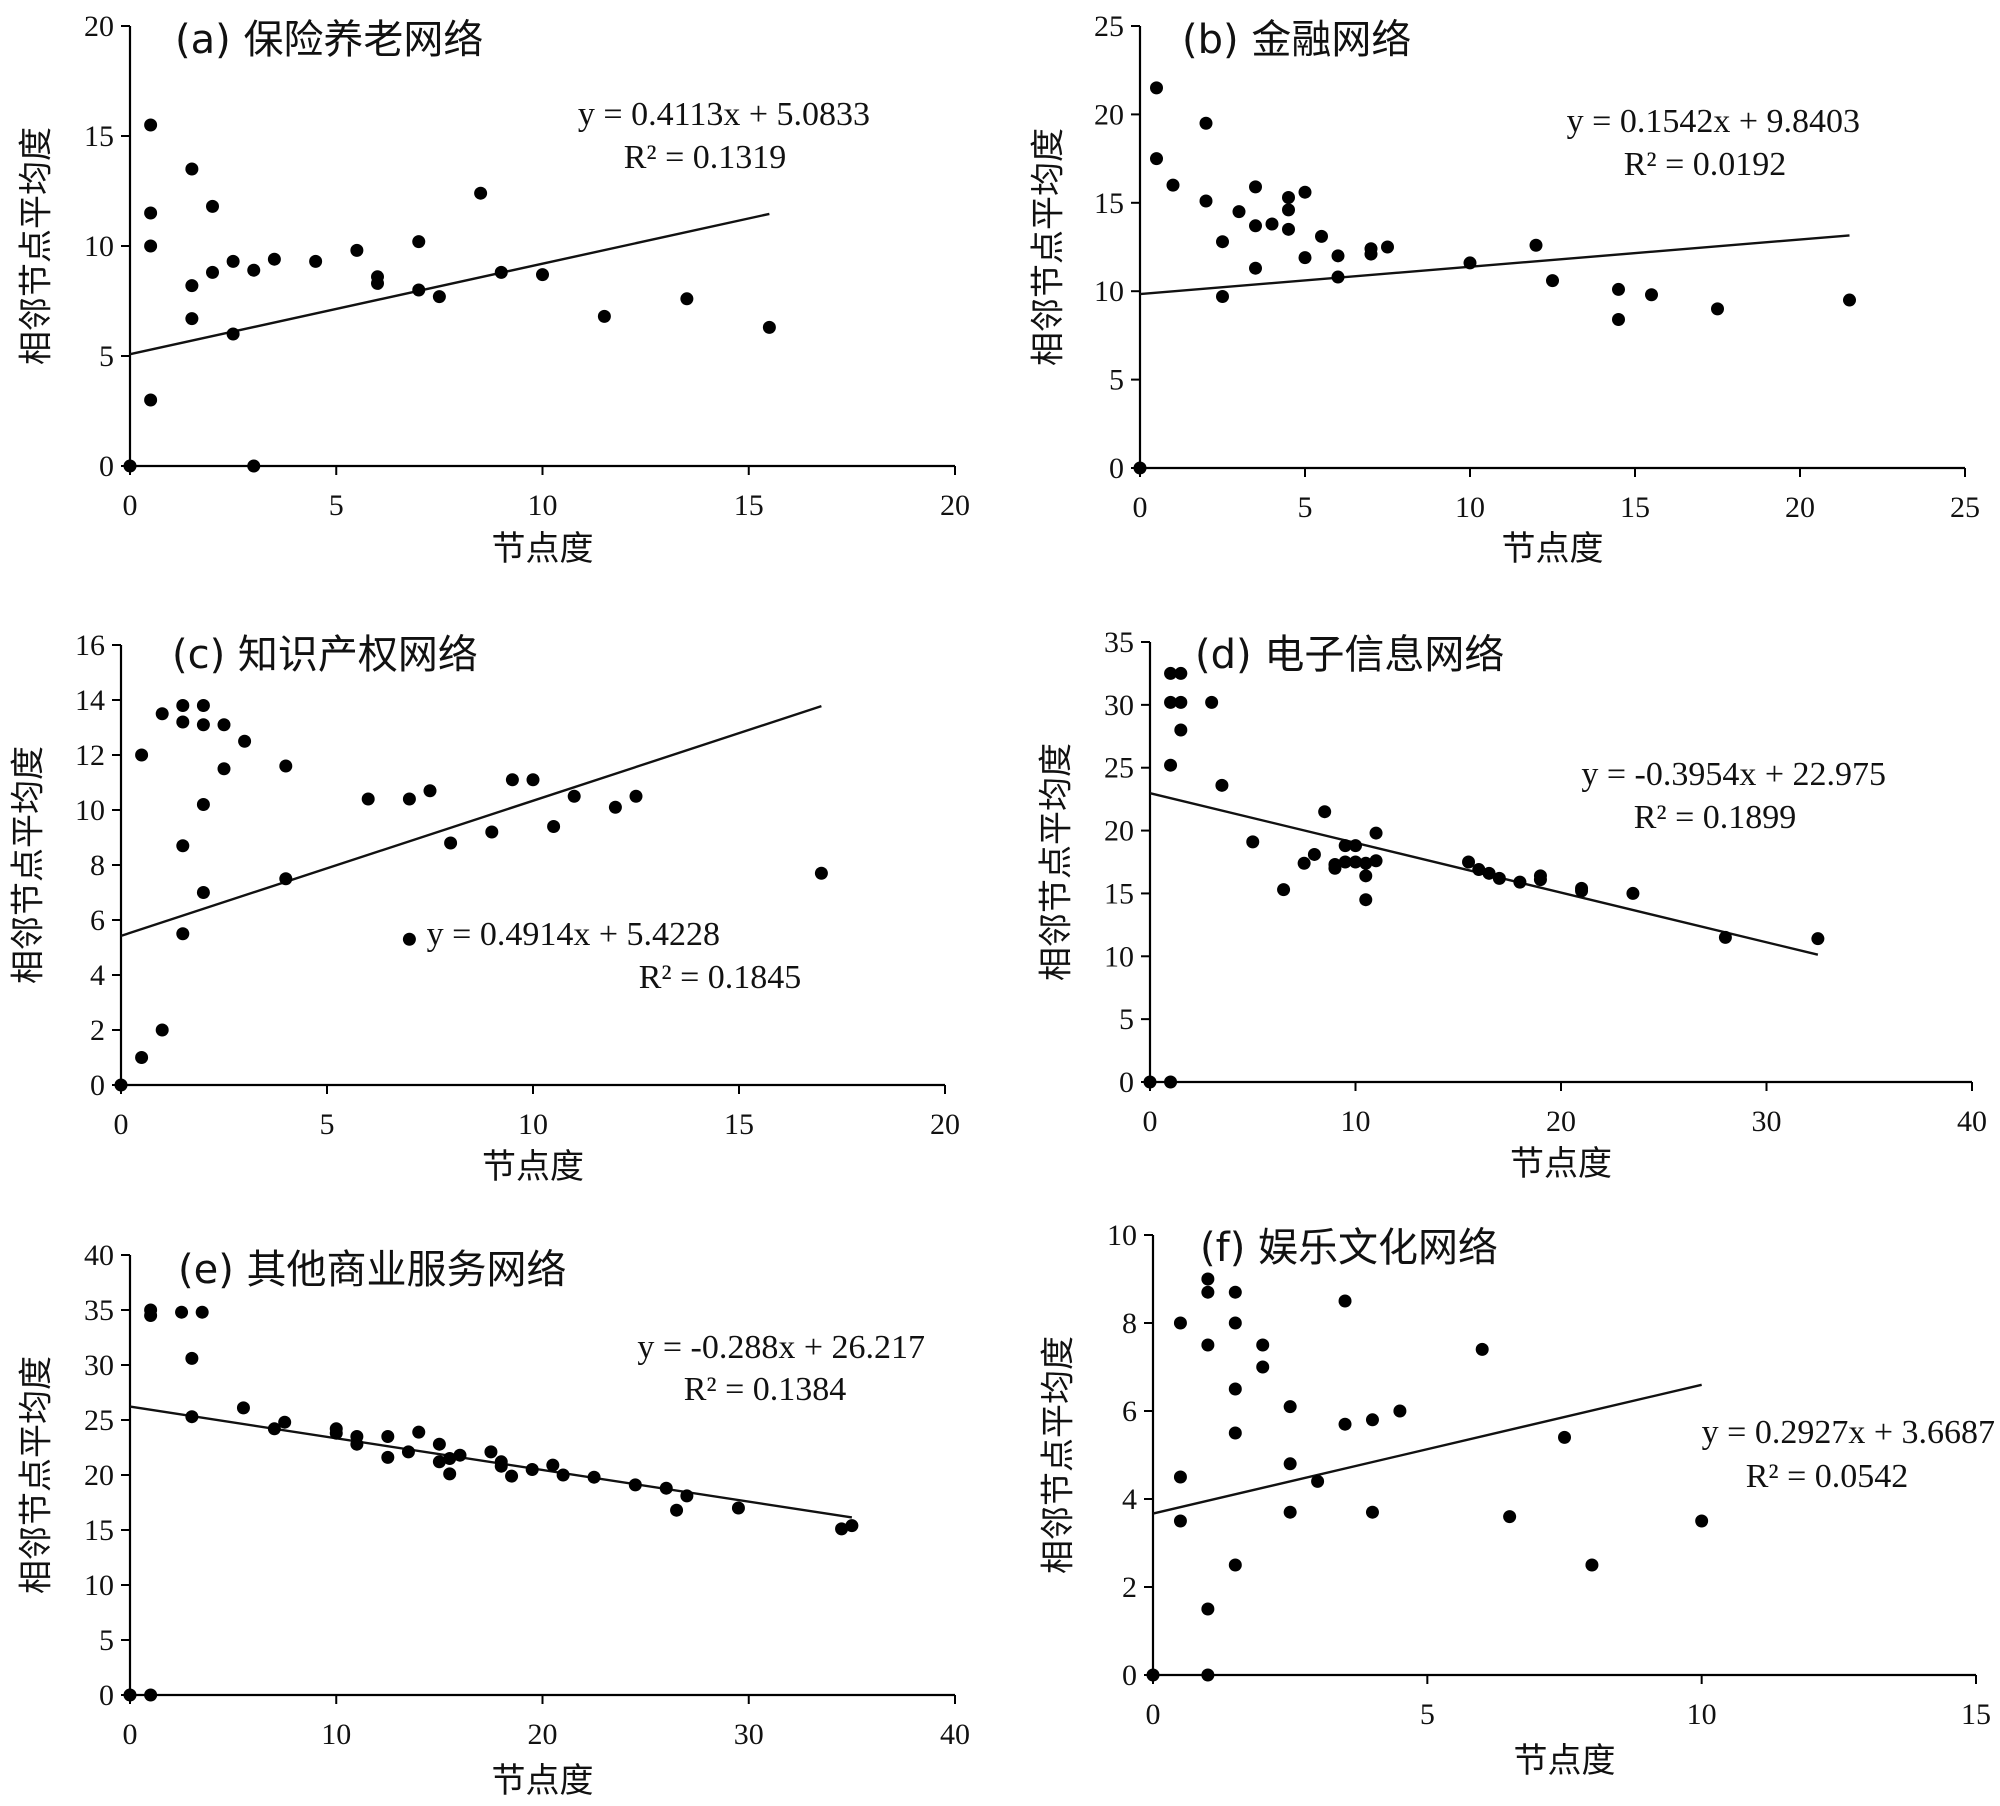  I want to click on r-squared-label: R² = 0.1319, so click(705, 157).